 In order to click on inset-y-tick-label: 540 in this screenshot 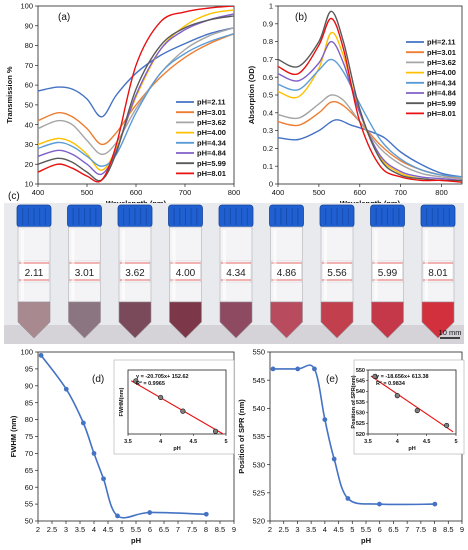, I will do `click(360, 392)`.